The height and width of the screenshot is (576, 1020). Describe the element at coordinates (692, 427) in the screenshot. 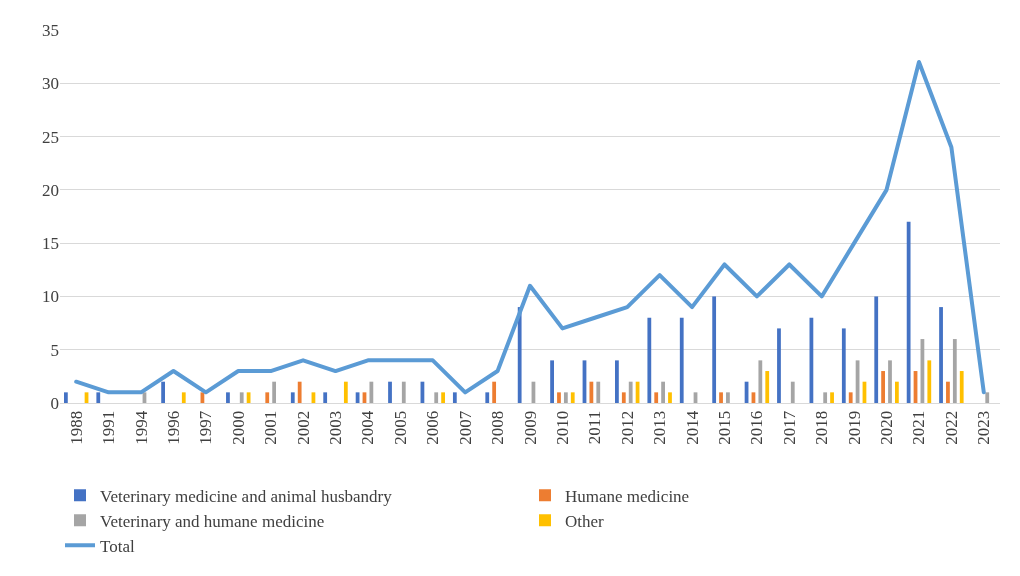

I see `x-tick-label: 2014` at that location.